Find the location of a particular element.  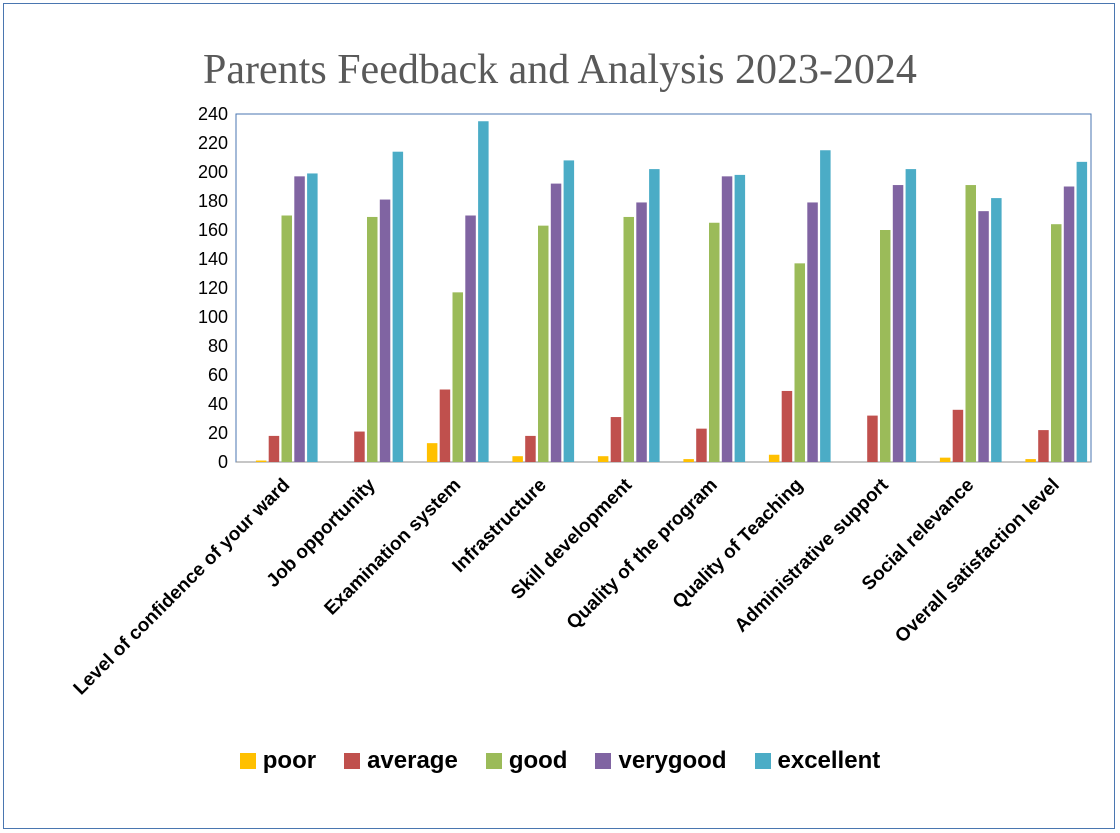

legend-item-excellent: excellent is located at coordinates (817, 761).